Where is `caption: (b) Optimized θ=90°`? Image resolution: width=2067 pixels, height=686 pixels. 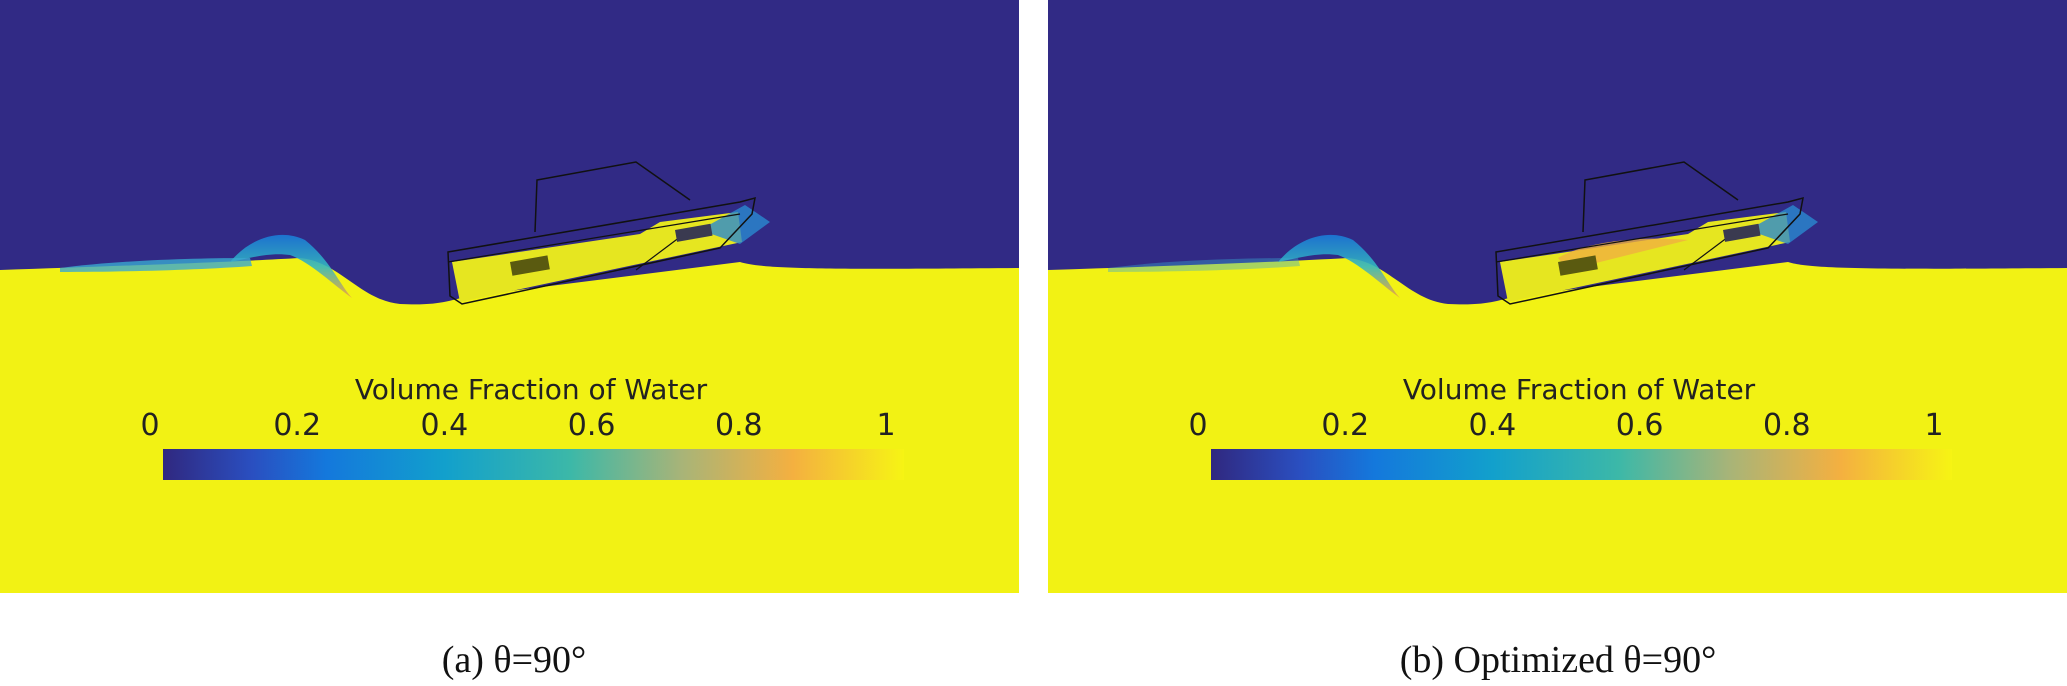
caption: (b) Optimized θ=90° is located at coordinates (1558, 660).